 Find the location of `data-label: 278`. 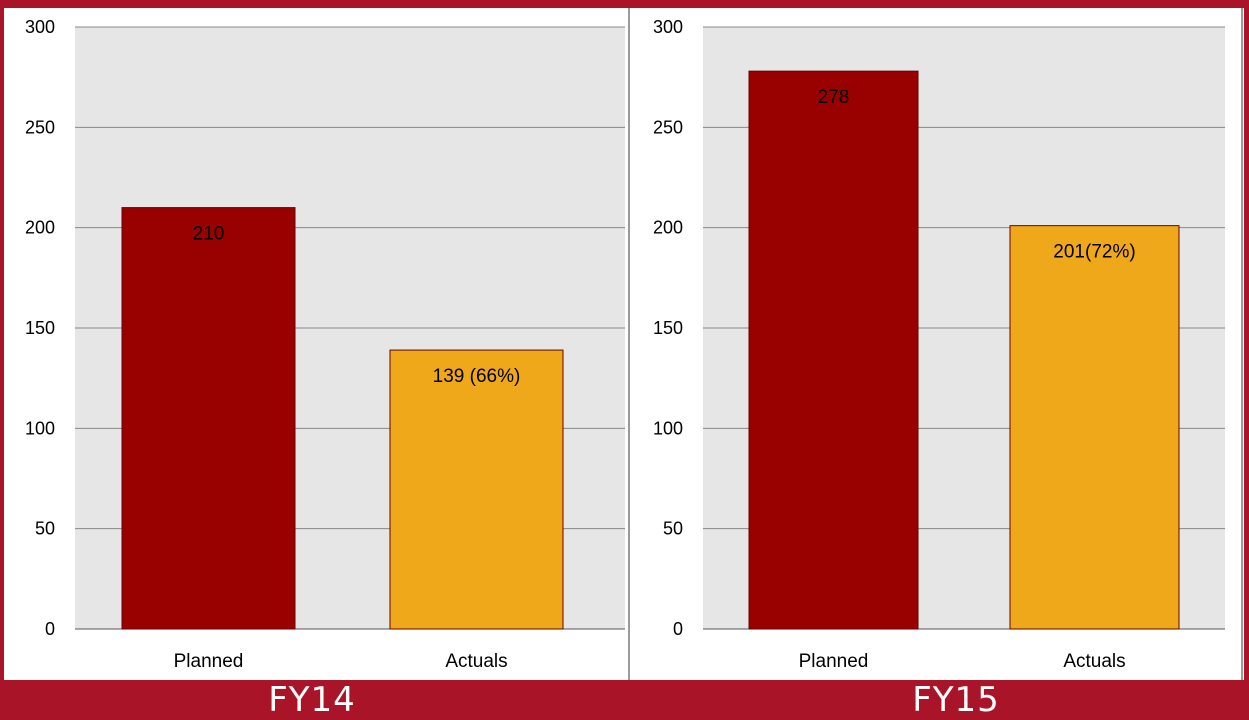

data-label: 278 is located at coordinates (834, 97).